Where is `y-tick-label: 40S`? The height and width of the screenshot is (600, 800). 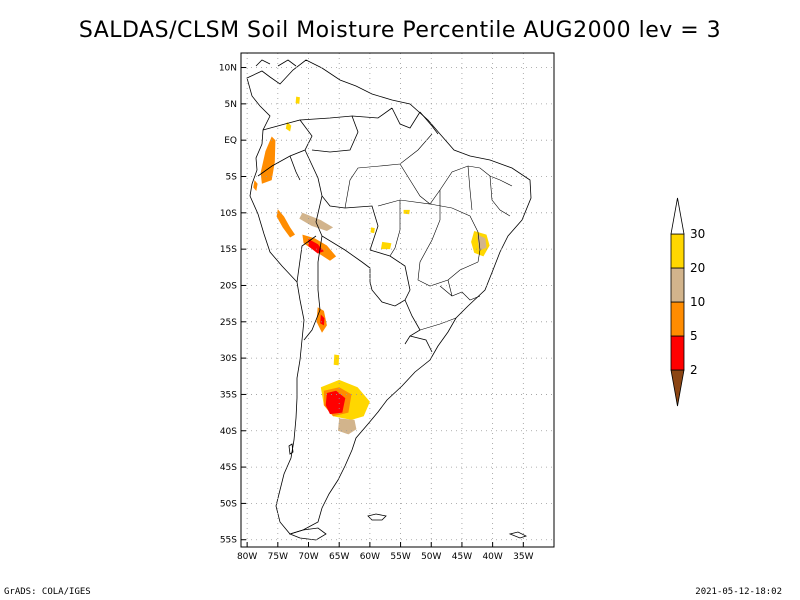
y-tick-label: 40S is located at coordinates (228, 432).